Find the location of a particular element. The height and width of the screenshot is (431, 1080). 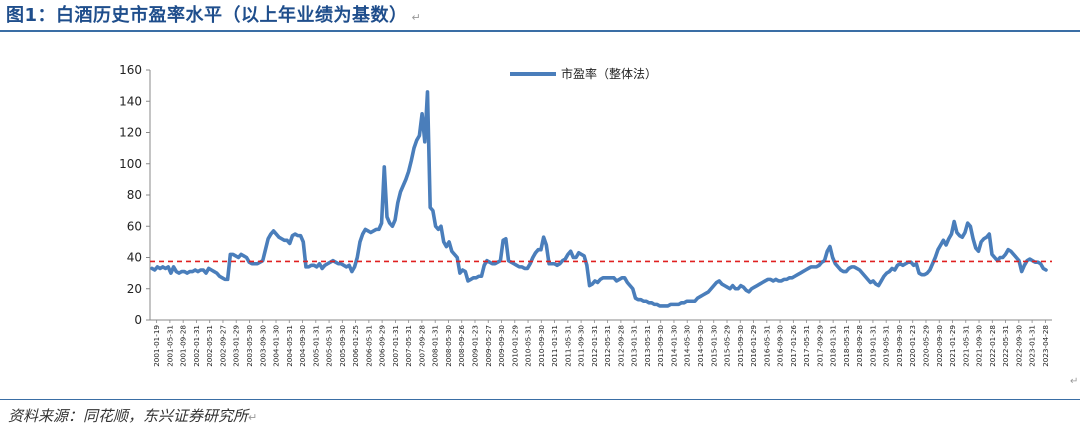

x-tick-label: 2005-05-31 is located at coordinates (329, 346).